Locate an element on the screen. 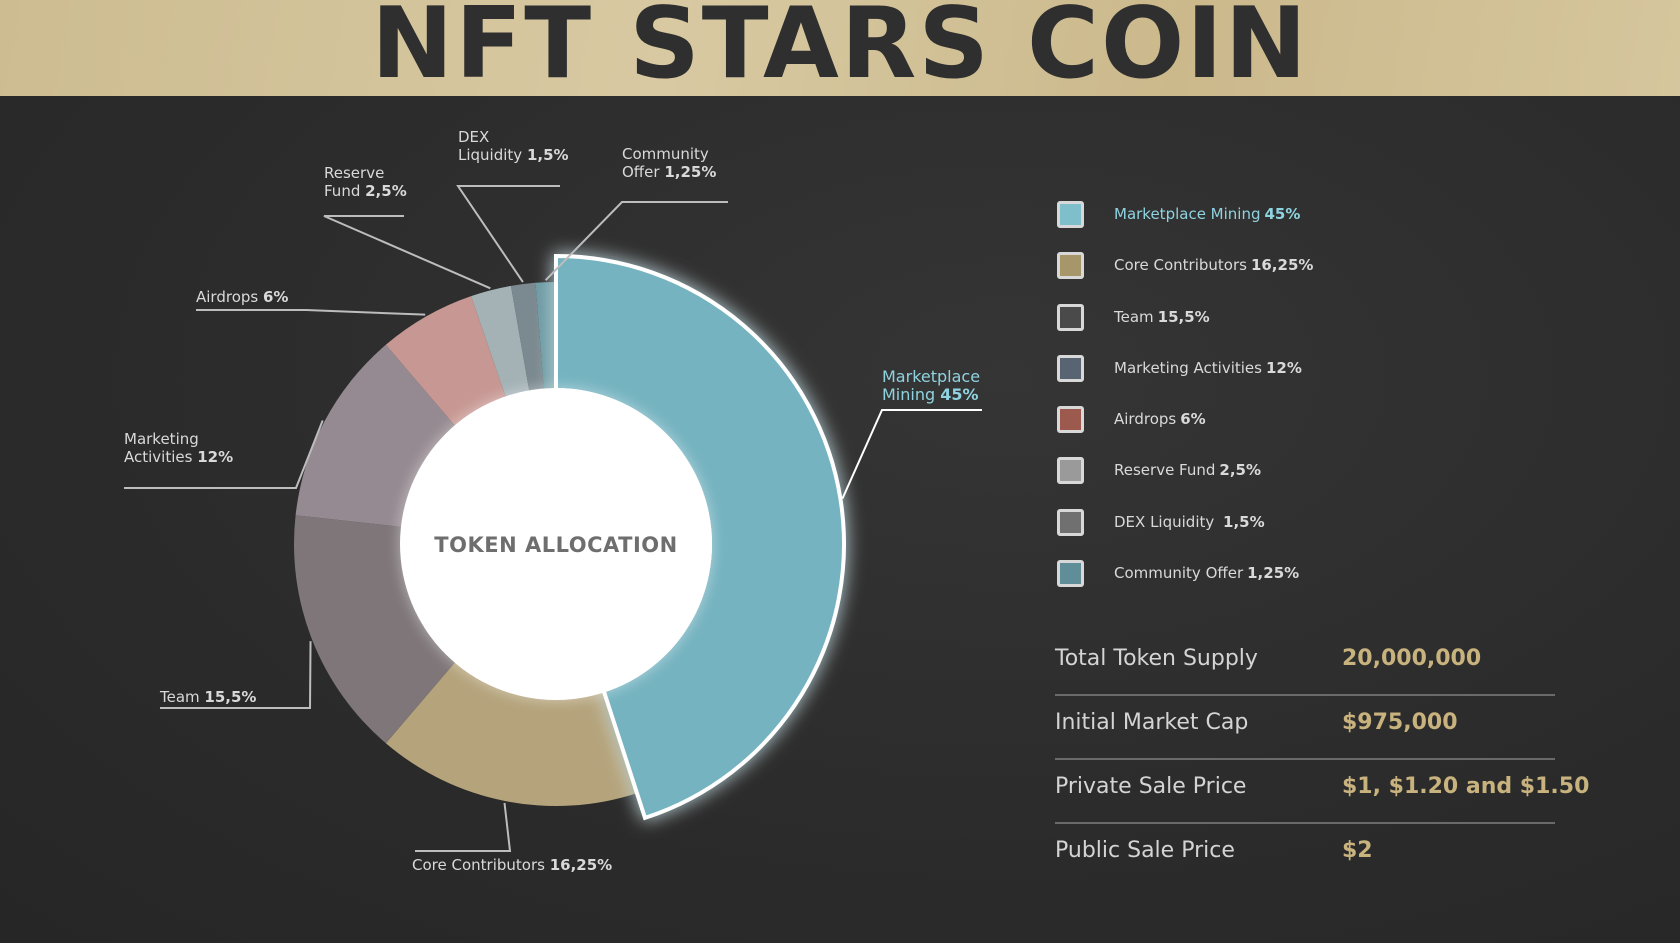 The image size is (1680, 943). slice-label-marketing-activities: Marketing Activities 12% is located at coordinates (178, 448).